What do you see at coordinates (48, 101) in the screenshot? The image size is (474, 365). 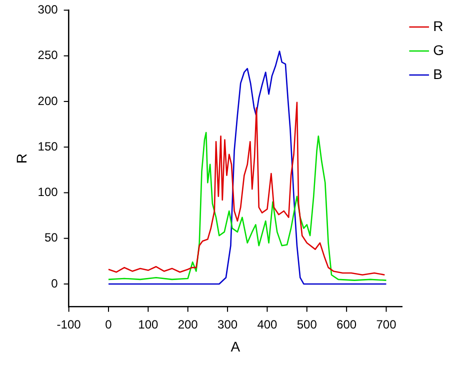 I see `y-tick-label: 200` at bounding box center [48, 101].